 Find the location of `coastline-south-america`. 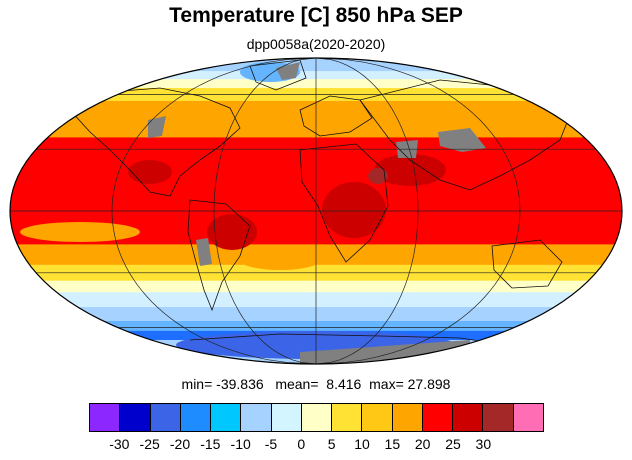

coastline-south-america is located at coordinates (219, 255).